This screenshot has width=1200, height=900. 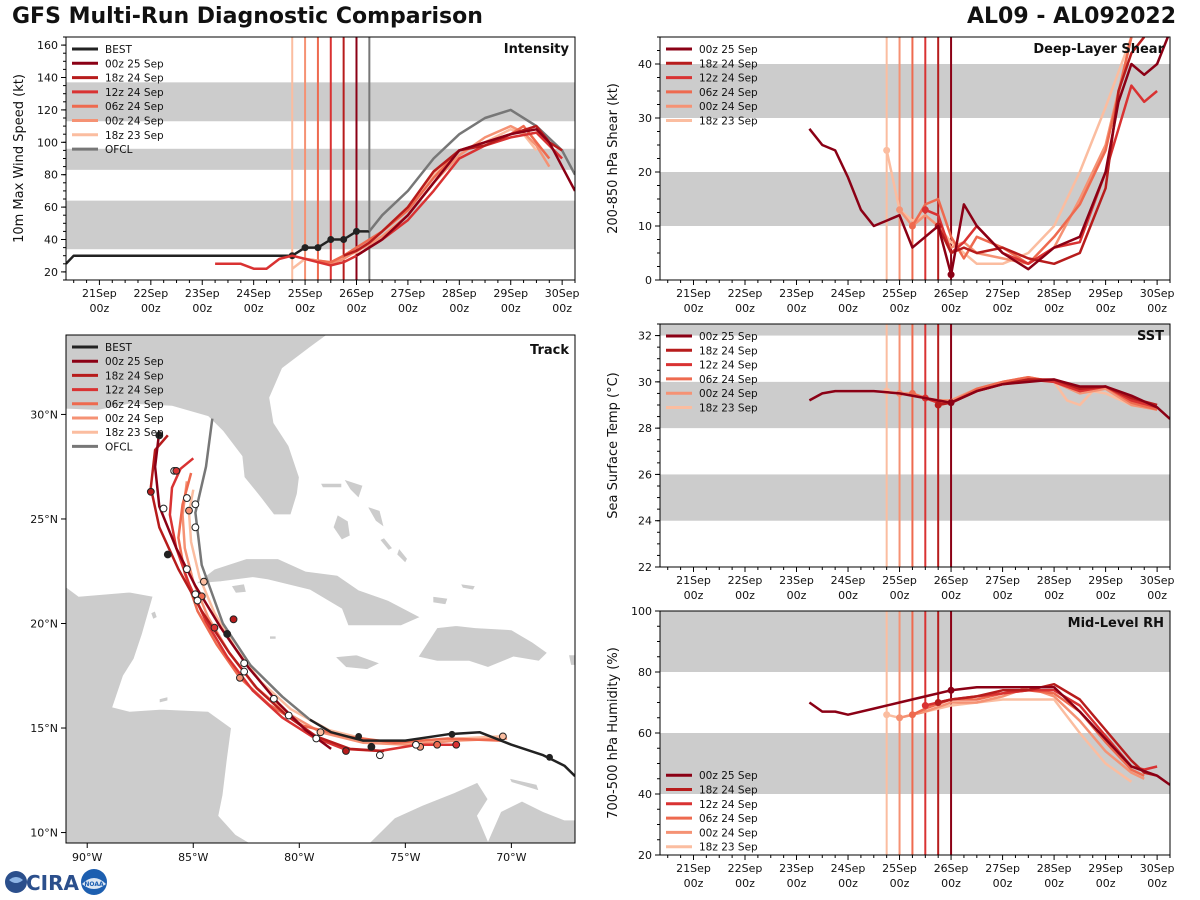 What do you see at coordinates (402, 555) in the screenshot?
I see `land-bahamas-long` at bounding box center [402, 555].